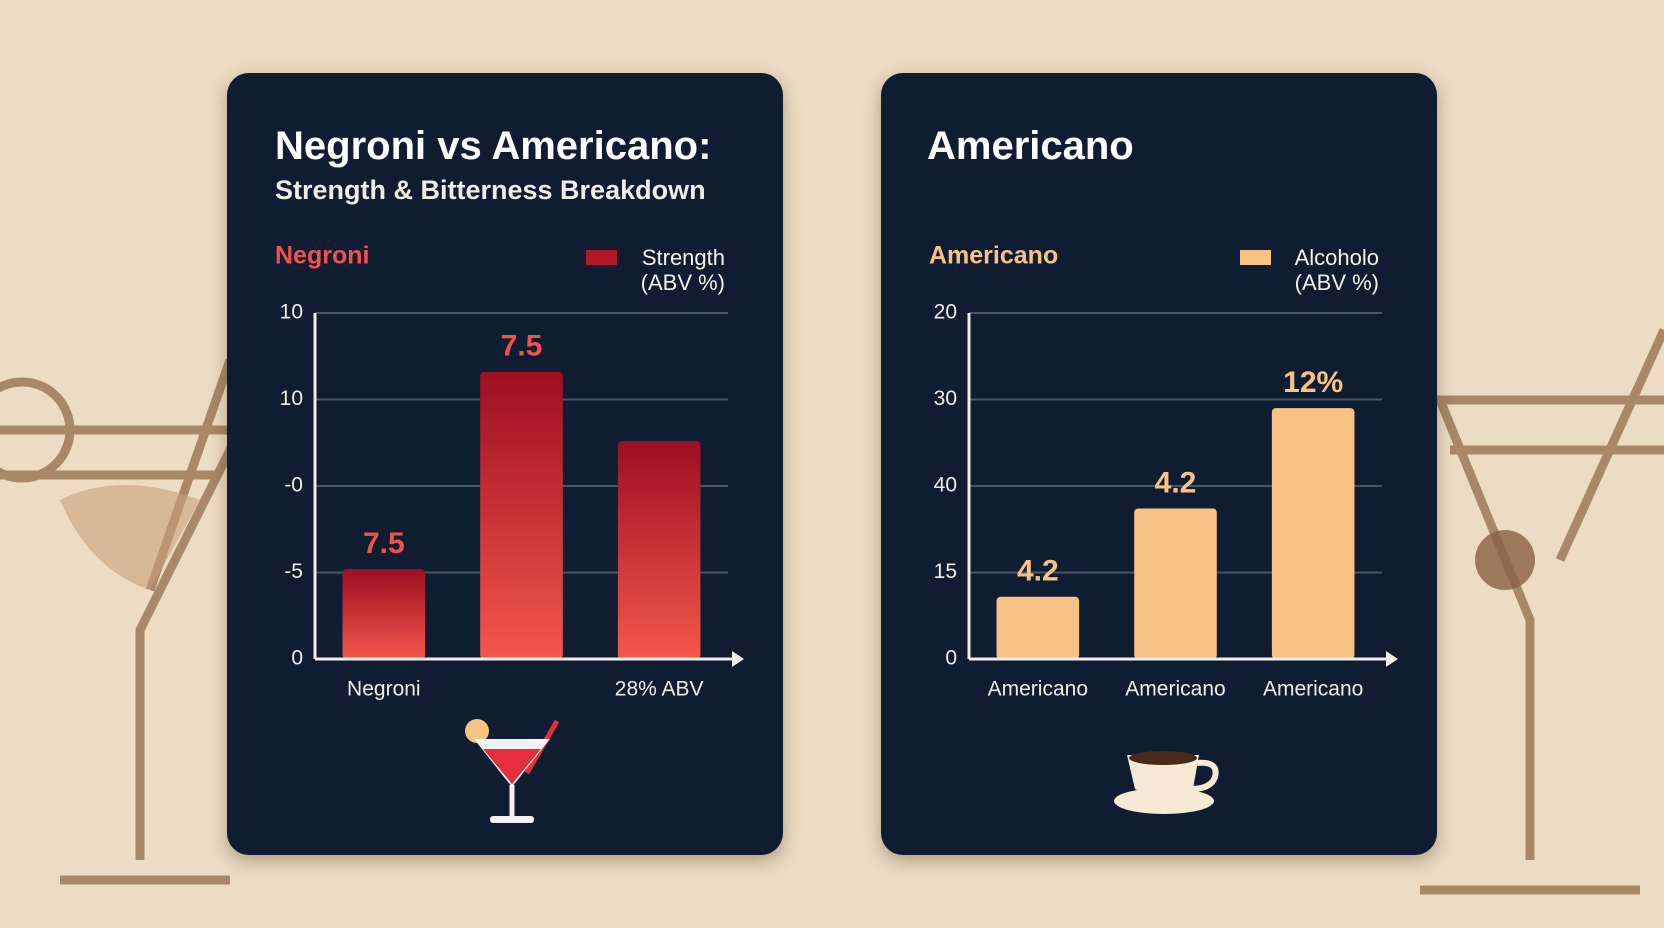  Describe the element at coordinates (490, 190) in the screenshot. I see `chart-subtitle: Strength & Bitterness Breakdown` at that location.